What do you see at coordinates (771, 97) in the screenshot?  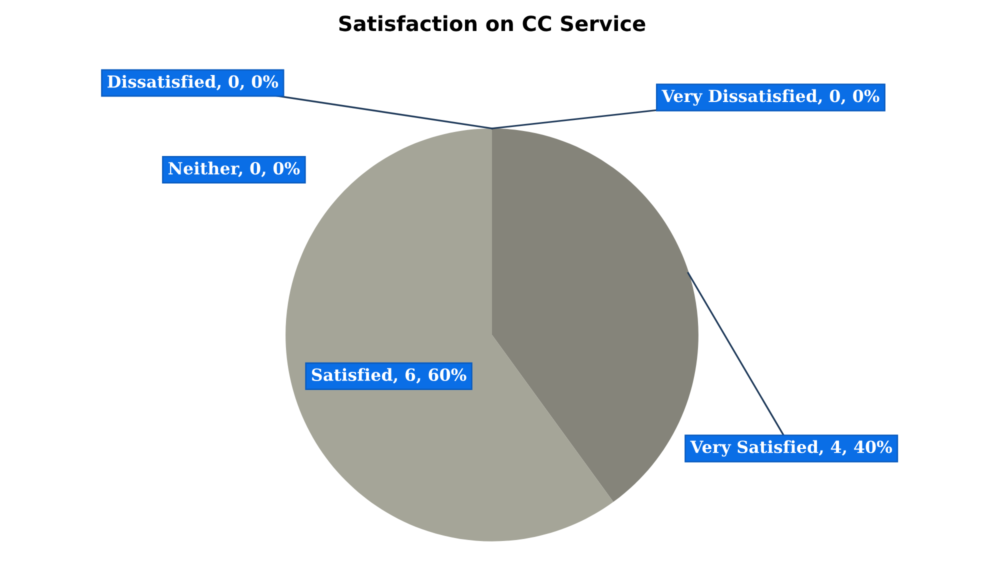 I see `category-label: Very Dissatisfied, 0, 0%` at bounding box center [771, 97].